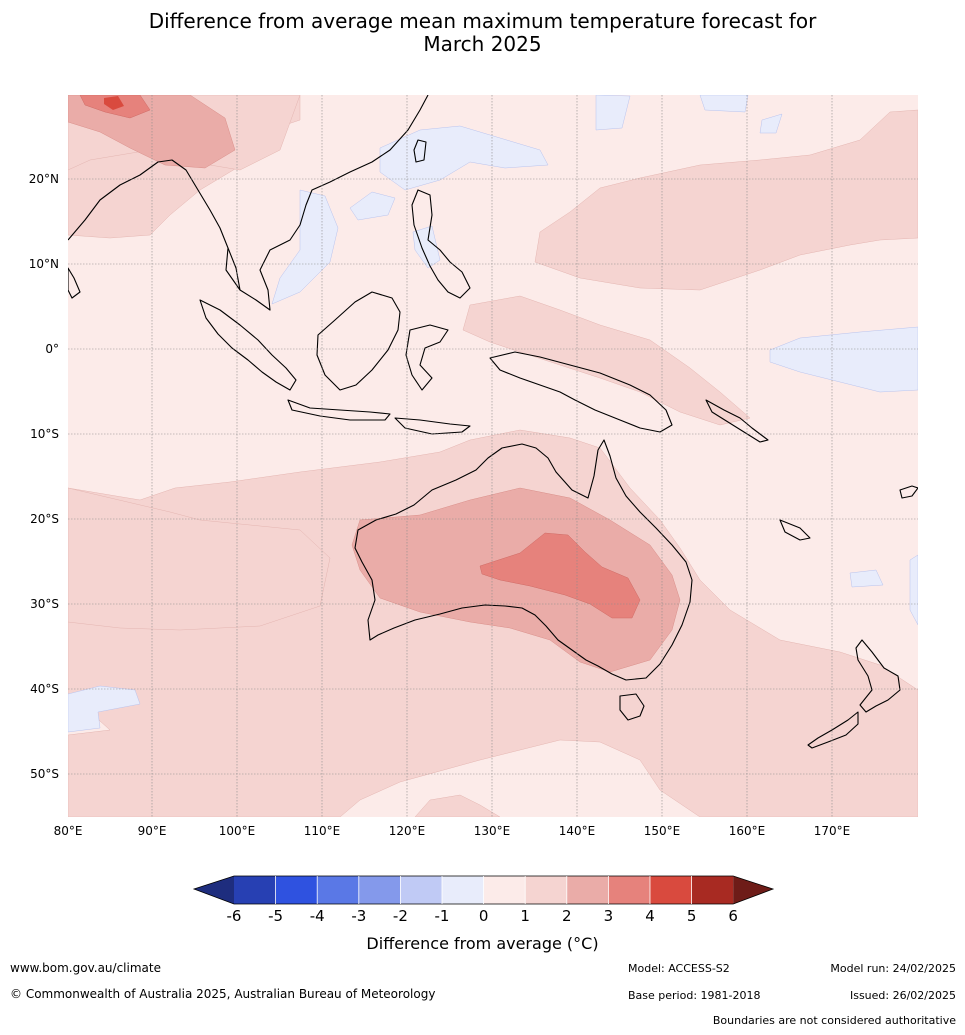  Describe the element at coordinates (609, 916) in the screenshot. I see `colorbar-tick: 3` at that location.